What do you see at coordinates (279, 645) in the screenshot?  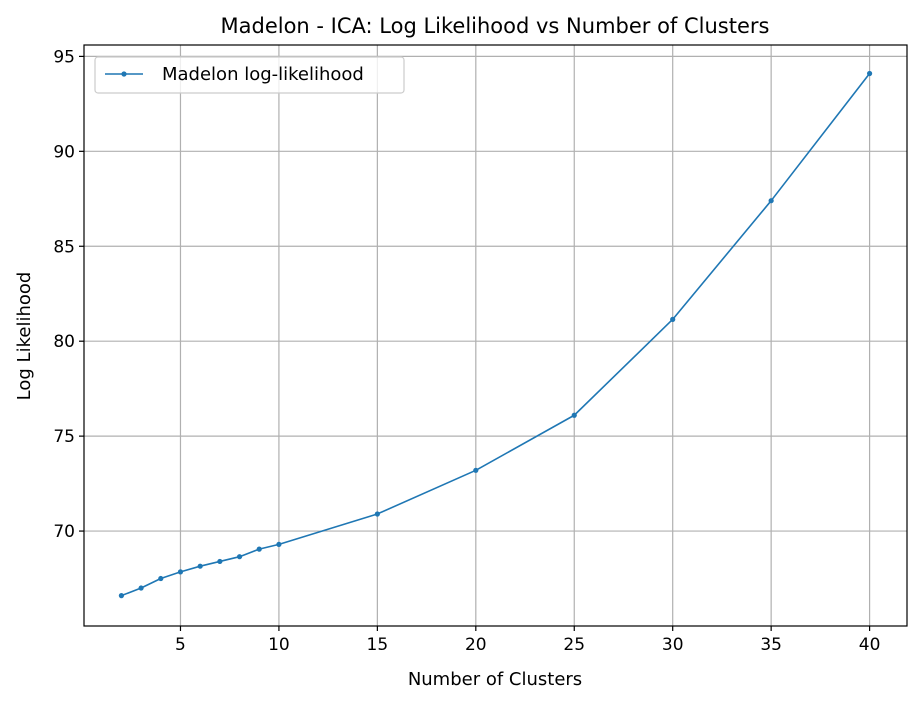 I see `x-tick-label: 10` at bounding box center [279, 645].